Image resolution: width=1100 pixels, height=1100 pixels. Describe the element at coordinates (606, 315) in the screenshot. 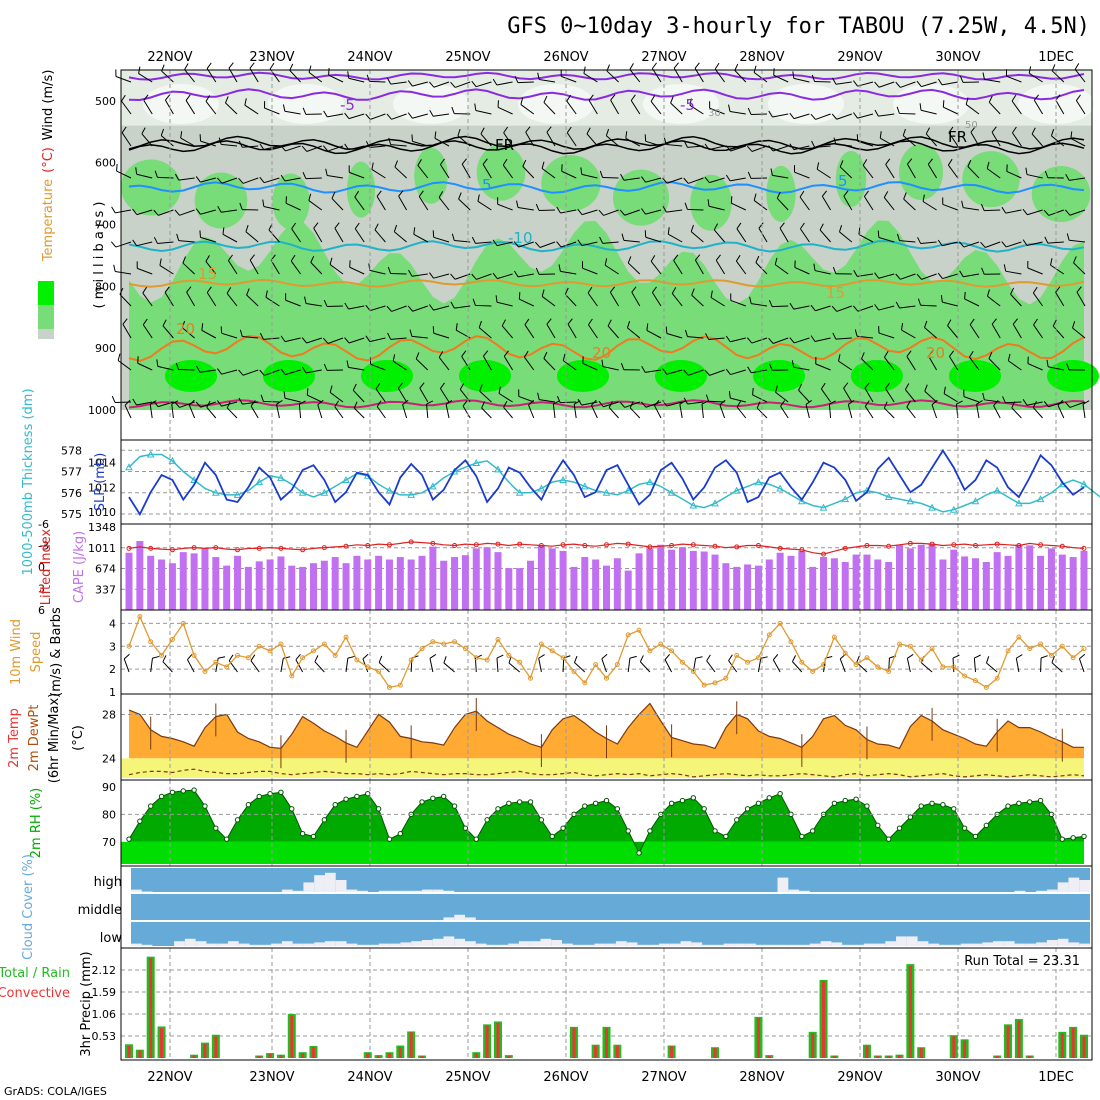

I see `rh-moist-region` at that location.